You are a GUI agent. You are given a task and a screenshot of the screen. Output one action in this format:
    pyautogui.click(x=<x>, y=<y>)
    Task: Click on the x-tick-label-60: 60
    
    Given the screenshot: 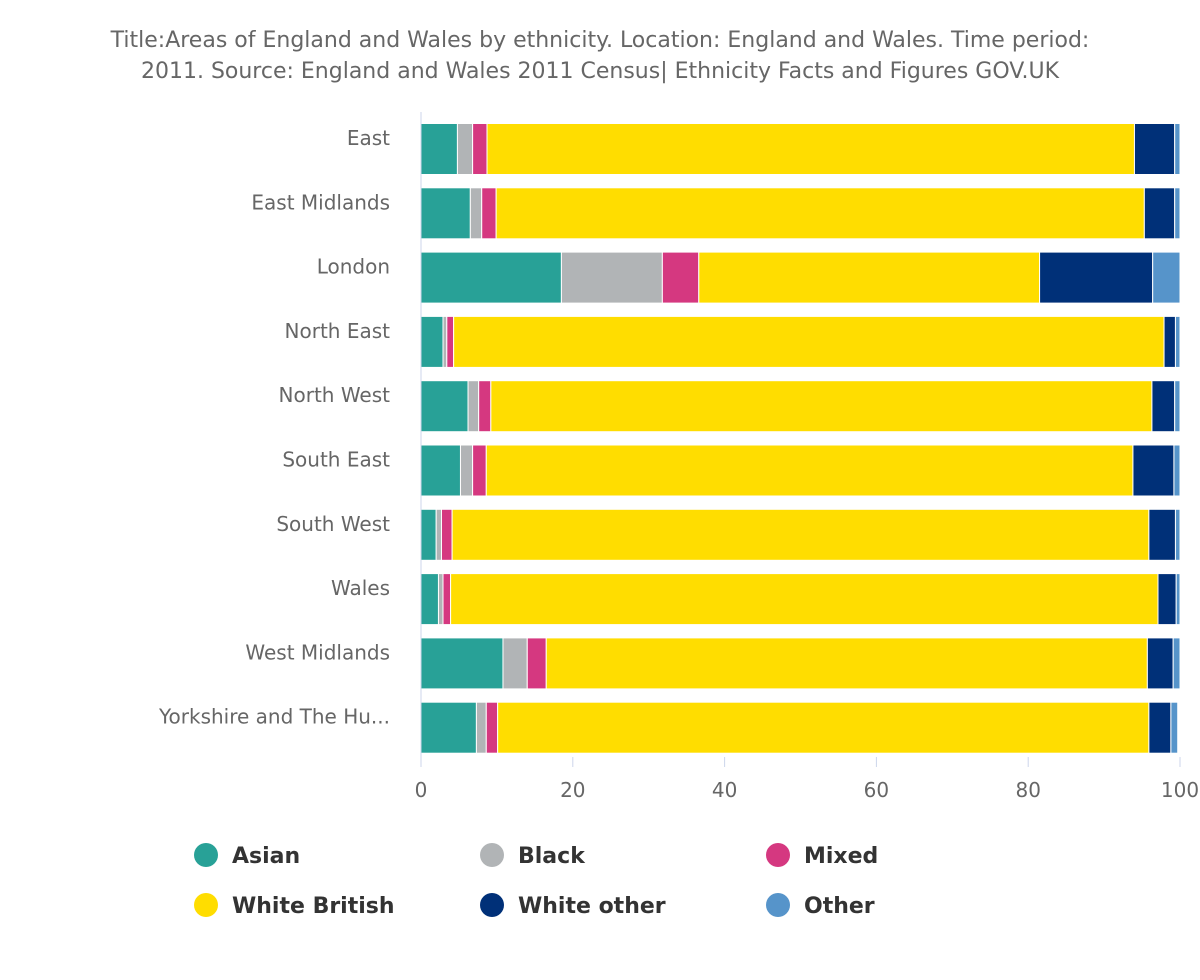 What is the action you would take?
    pyautogui.click(x=876, y=790)
    